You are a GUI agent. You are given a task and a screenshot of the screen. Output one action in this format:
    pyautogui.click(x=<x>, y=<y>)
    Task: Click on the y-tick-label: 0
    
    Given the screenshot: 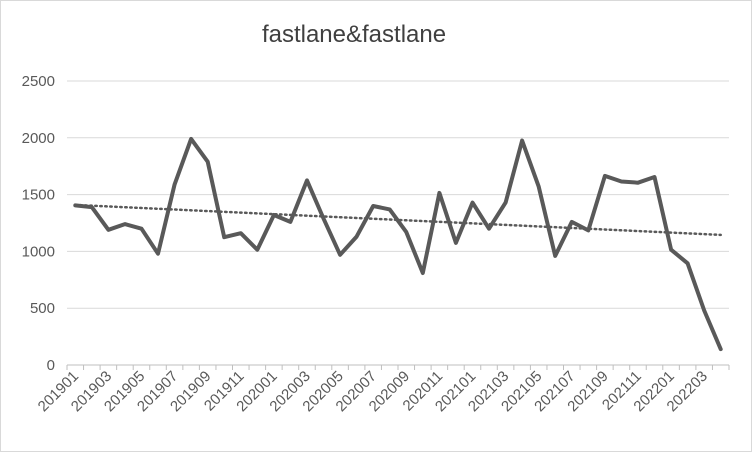 What is the action you would take?
    pyautogui.click(x=51, y=365)
    